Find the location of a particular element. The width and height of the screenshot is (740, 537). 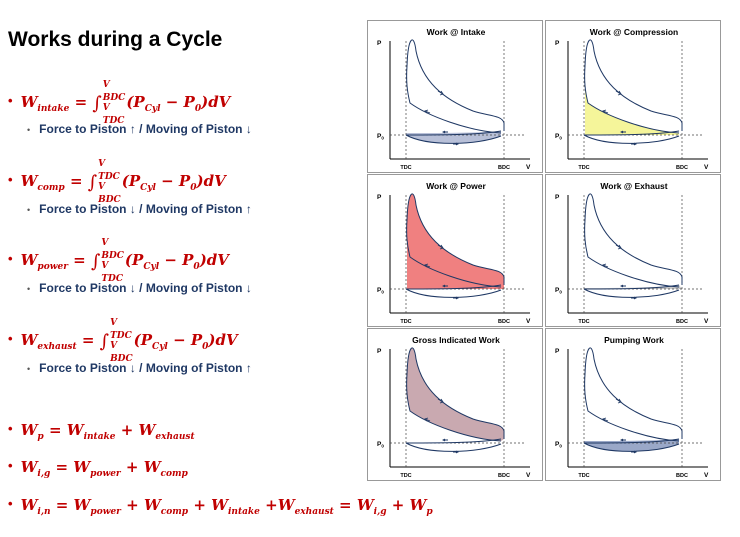

panel-pumping: Pumping Work P P0 V TDC BDC is located at coordinates (633, 404).